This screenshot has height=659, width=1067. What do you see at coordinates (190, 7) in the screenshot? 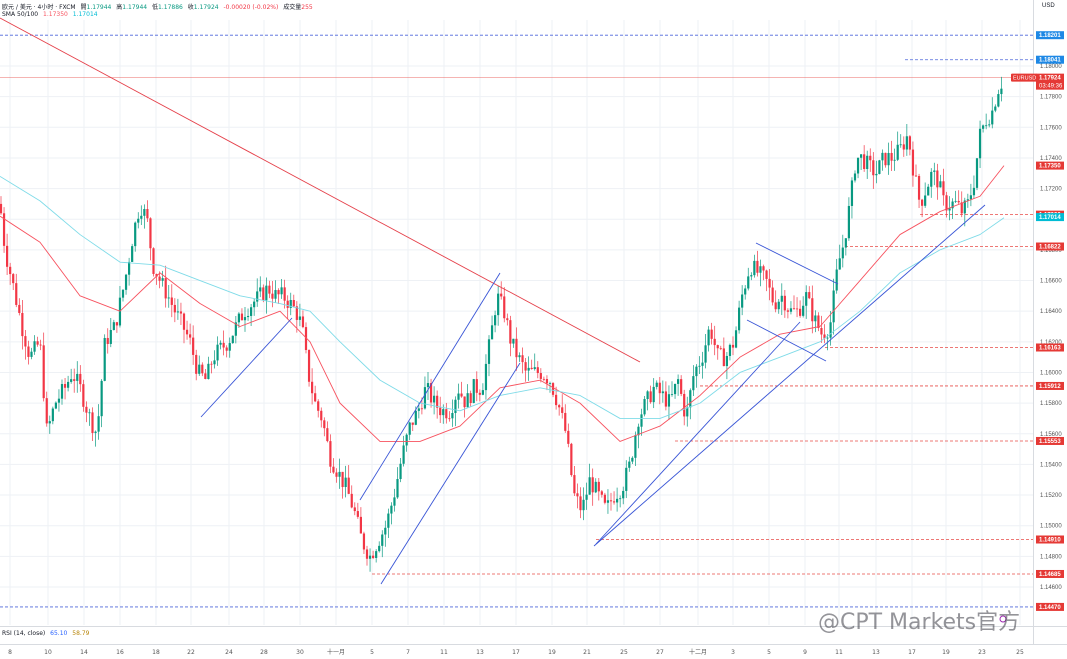
I see `close-label: 收` at bounding box center [190, 7].